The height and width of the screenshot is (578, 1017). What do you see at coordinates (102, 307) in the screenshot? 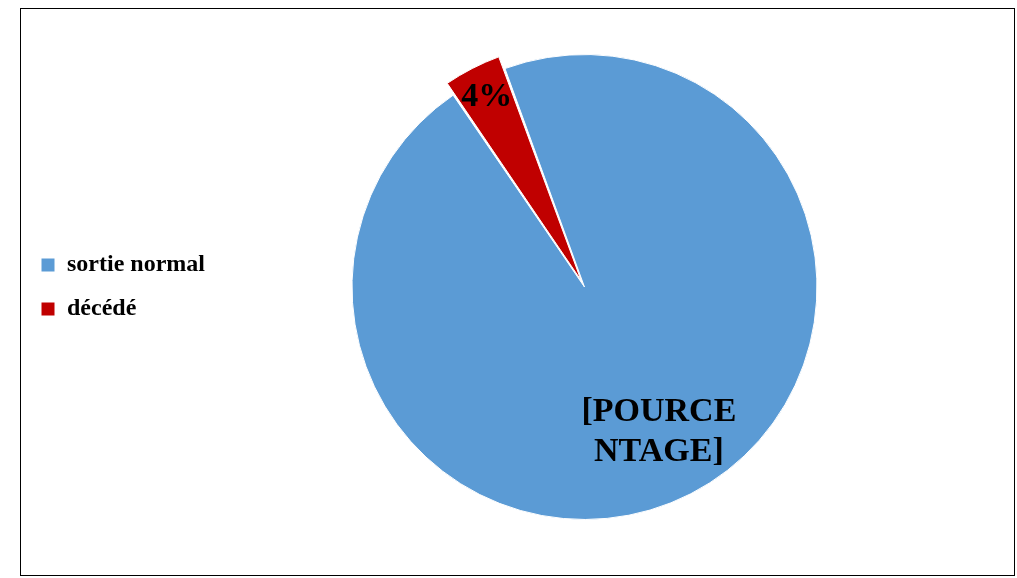
I see `legend-label: décédé` at bounding box center [102, 307].